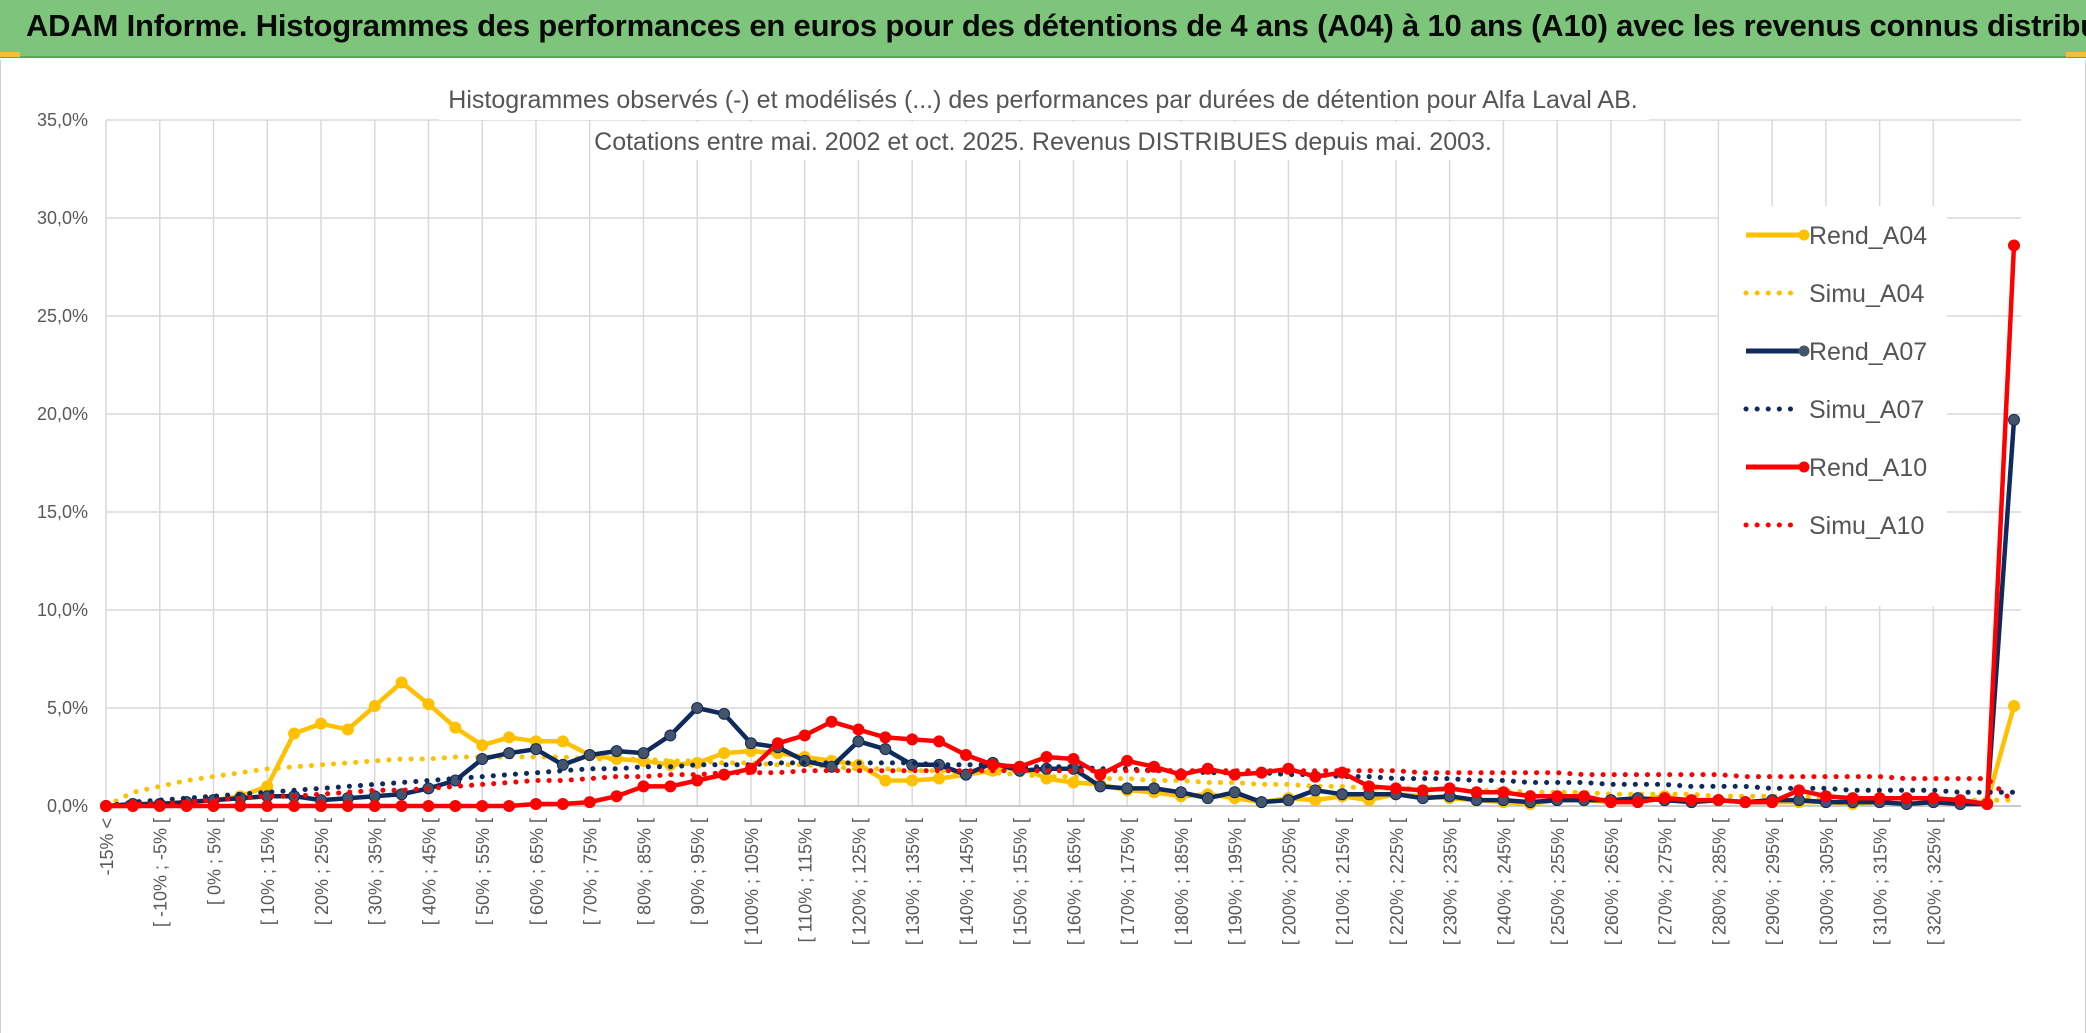  What do you see at coordinates (2076, 54) in the screenshot?
I see `right-accent-bar` at bounding box center [2076, 54].